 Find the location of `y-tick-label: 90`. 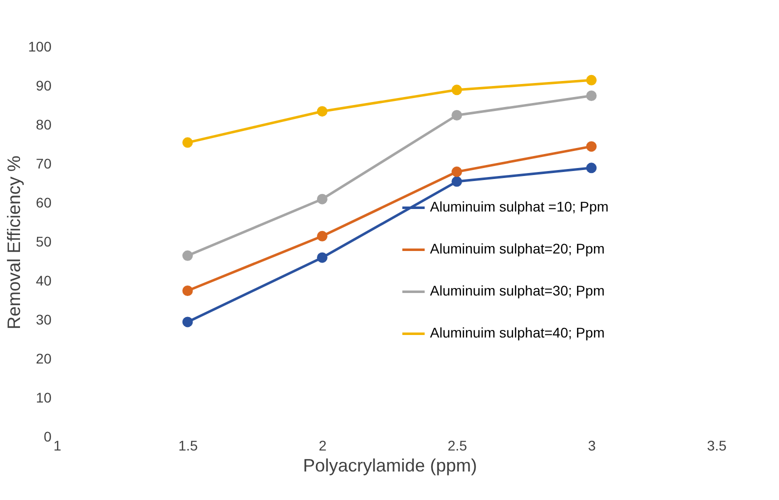

y-tick-label: 90 is located at coordinates (44, 86).